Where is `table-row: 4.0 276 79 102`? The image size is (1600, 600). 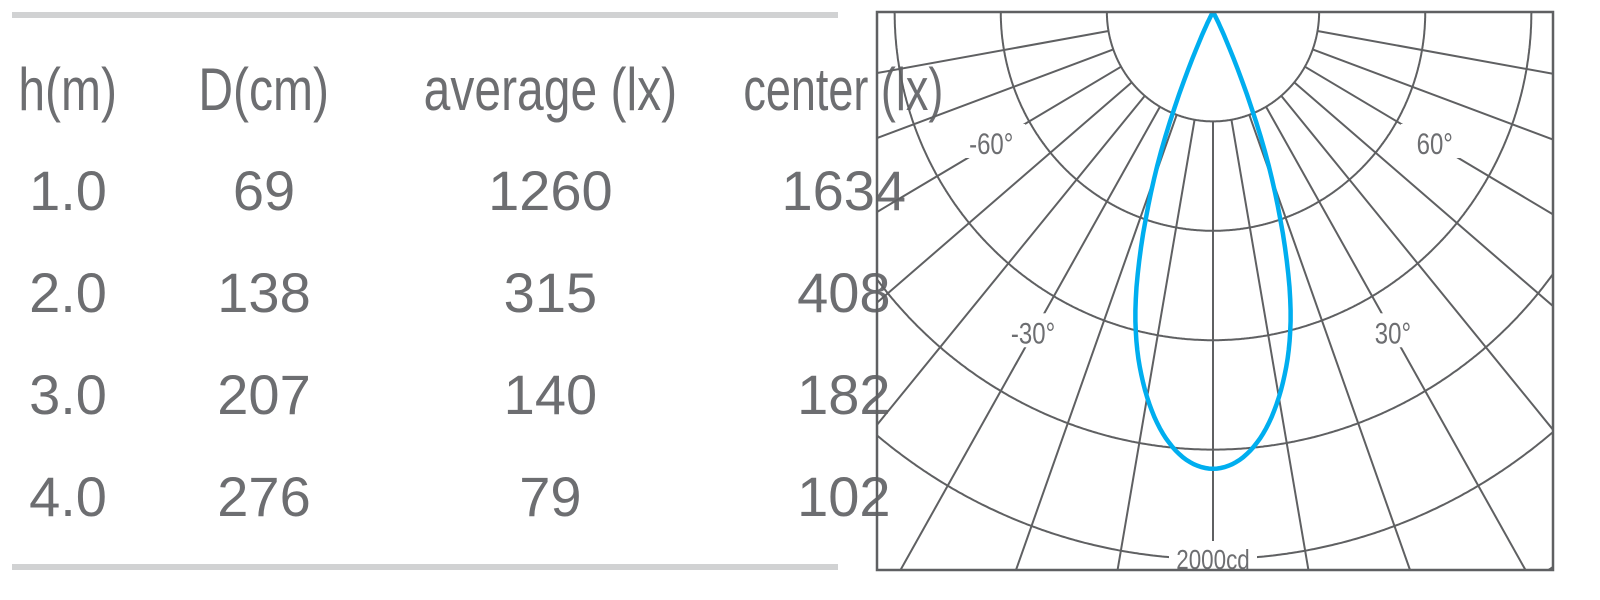
table-row: 4.0 276 79 102 is located at coordinates (489, 497).